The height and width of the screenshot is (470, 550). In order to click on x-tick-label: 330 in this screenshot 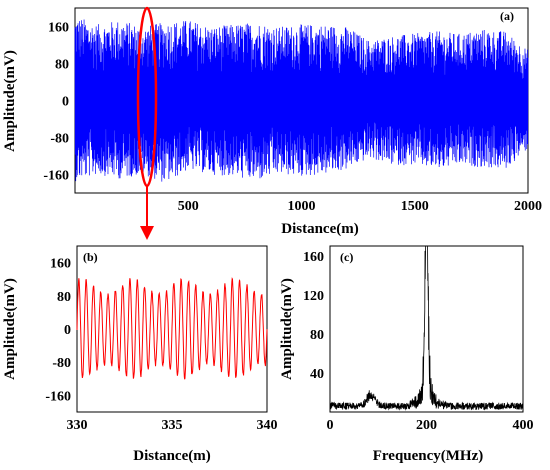, I will do `click(77, 425)`.